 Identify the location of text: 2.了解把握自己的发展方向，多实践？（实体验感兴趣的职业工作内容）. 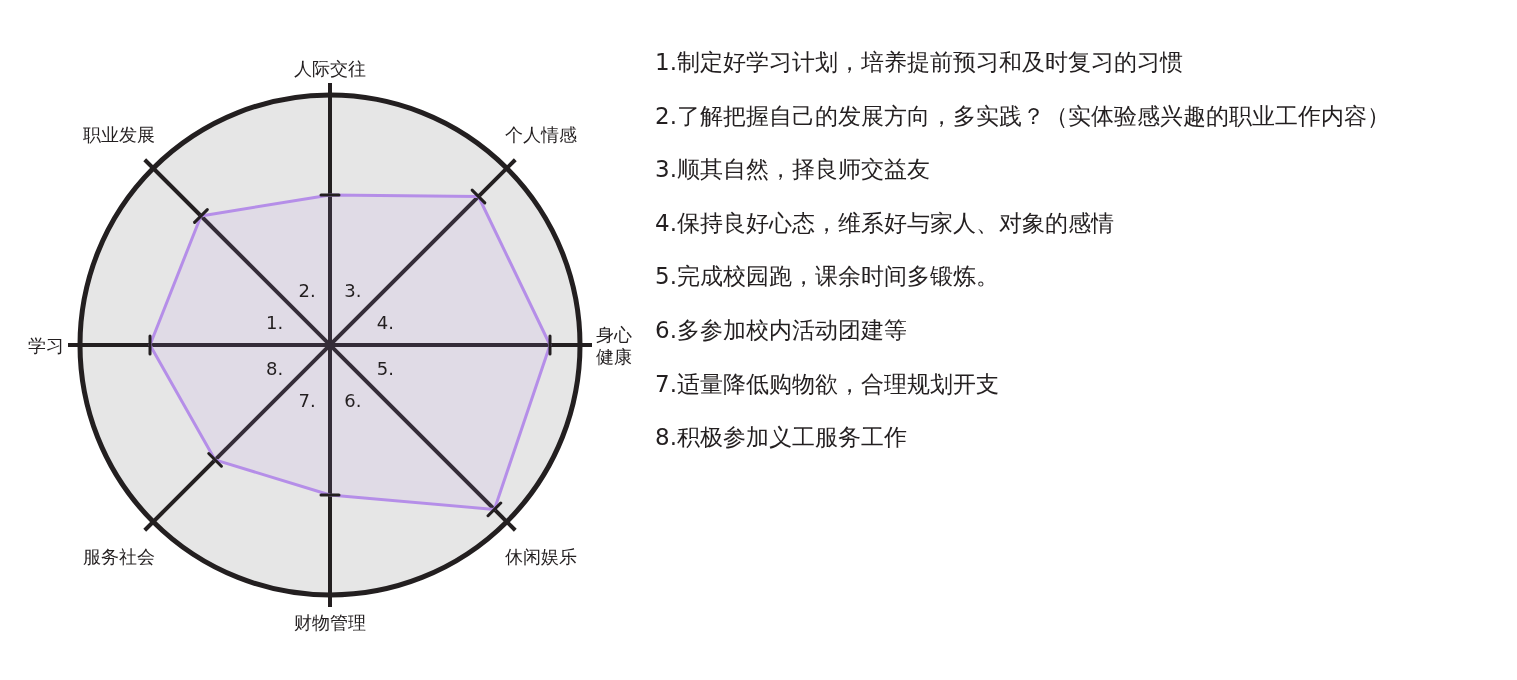
(1022, 115).